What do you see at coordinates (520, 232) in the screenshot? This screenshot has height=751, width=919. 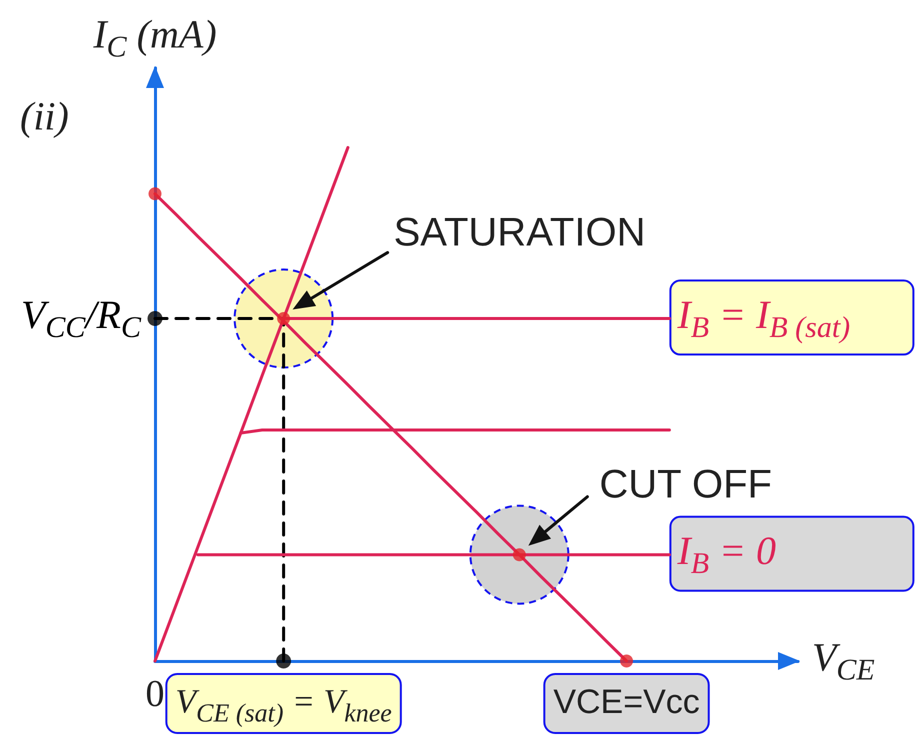 I see `annotation: SATURATION` at bounding box center [520, 232].